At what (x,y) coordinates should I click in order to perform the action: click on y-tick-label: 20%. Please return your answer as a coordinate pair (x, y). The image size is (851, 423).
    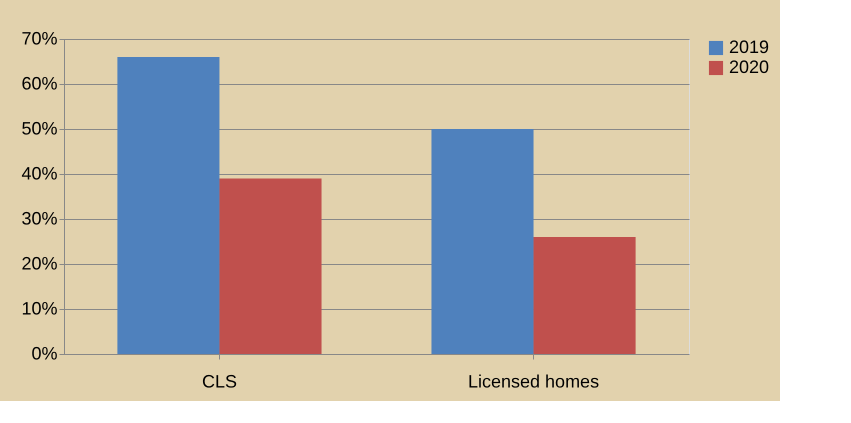
    Looking at the image, I should click on (39, 264).